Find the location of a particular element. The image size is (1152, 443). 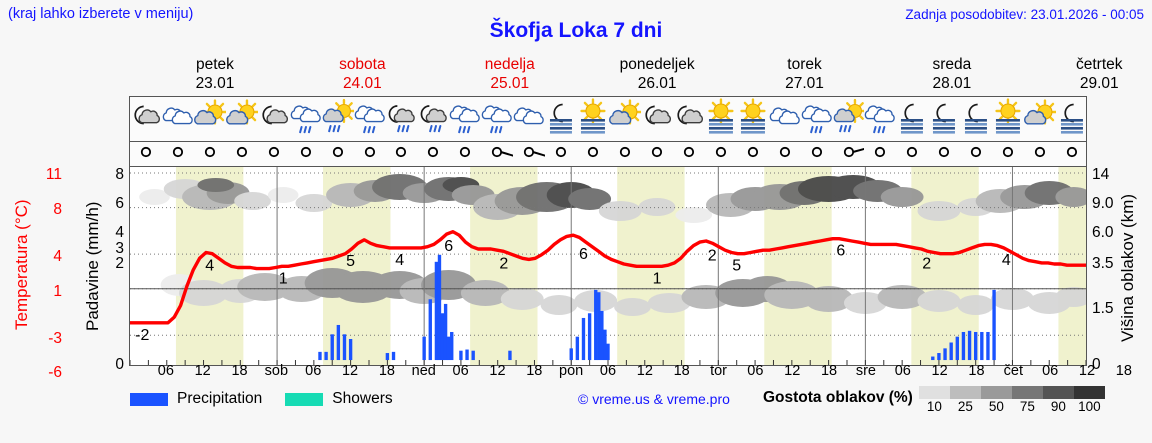

day-name: sobota is located at coordinates (362, 64).